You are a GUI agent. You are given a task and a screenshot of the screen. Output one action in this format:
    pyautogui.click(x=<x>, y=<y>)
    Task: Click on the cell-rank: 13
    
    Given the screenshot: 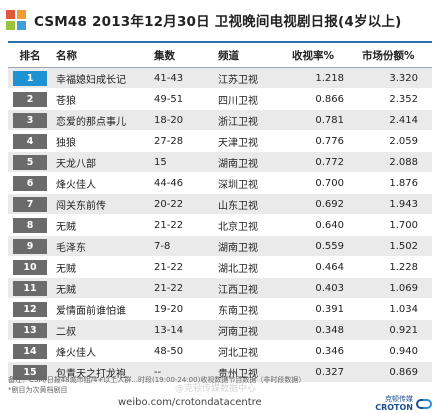 What is the action you would take?
    pyautogui.click(x=30, y=330)
    